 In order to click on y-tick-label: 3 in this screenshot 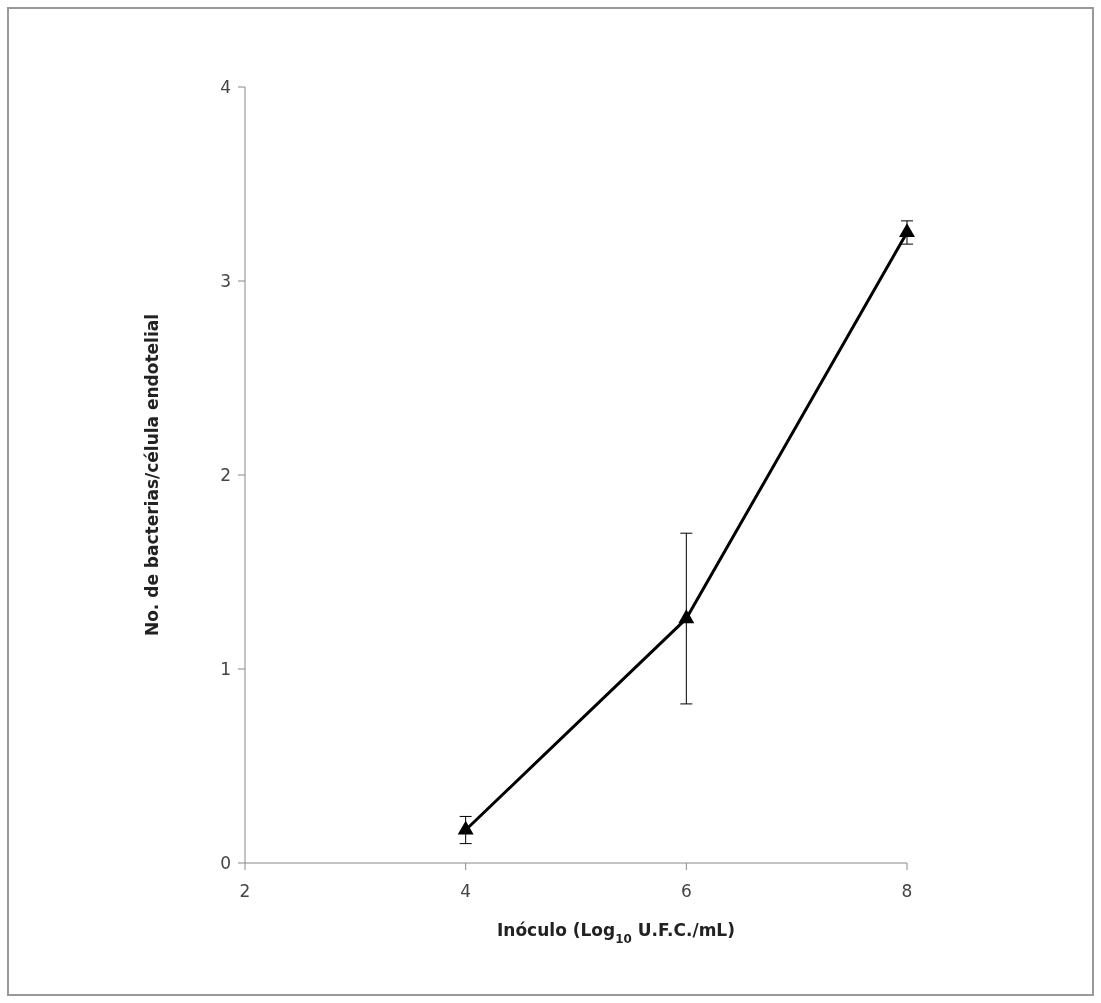, I will do `click(225, 280)`.